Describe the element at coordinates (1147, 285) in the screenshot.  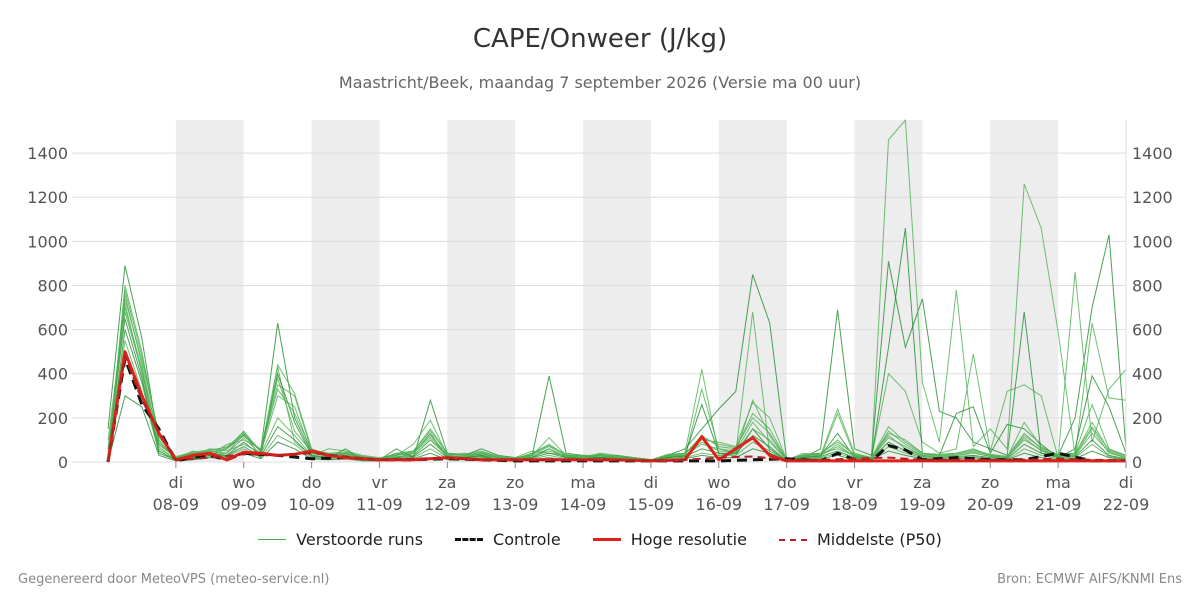
I see `y-tick-label-right: 800` at that location.